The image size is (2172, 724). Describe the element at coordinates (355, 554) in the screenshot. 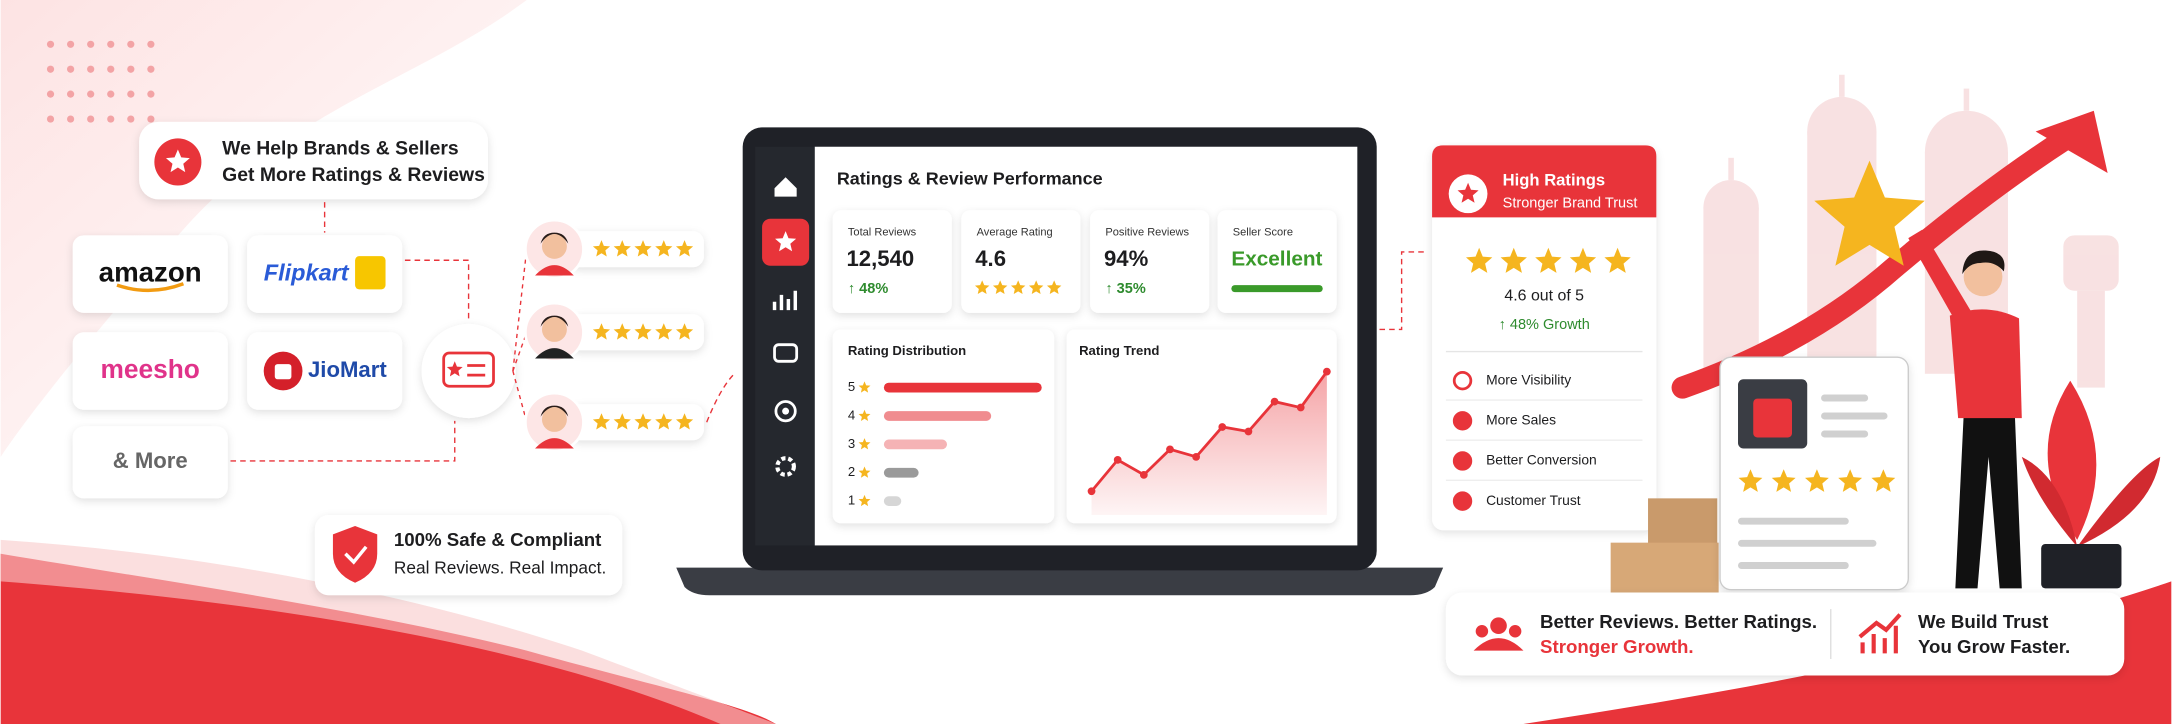

I see `shield-icon` at that location.